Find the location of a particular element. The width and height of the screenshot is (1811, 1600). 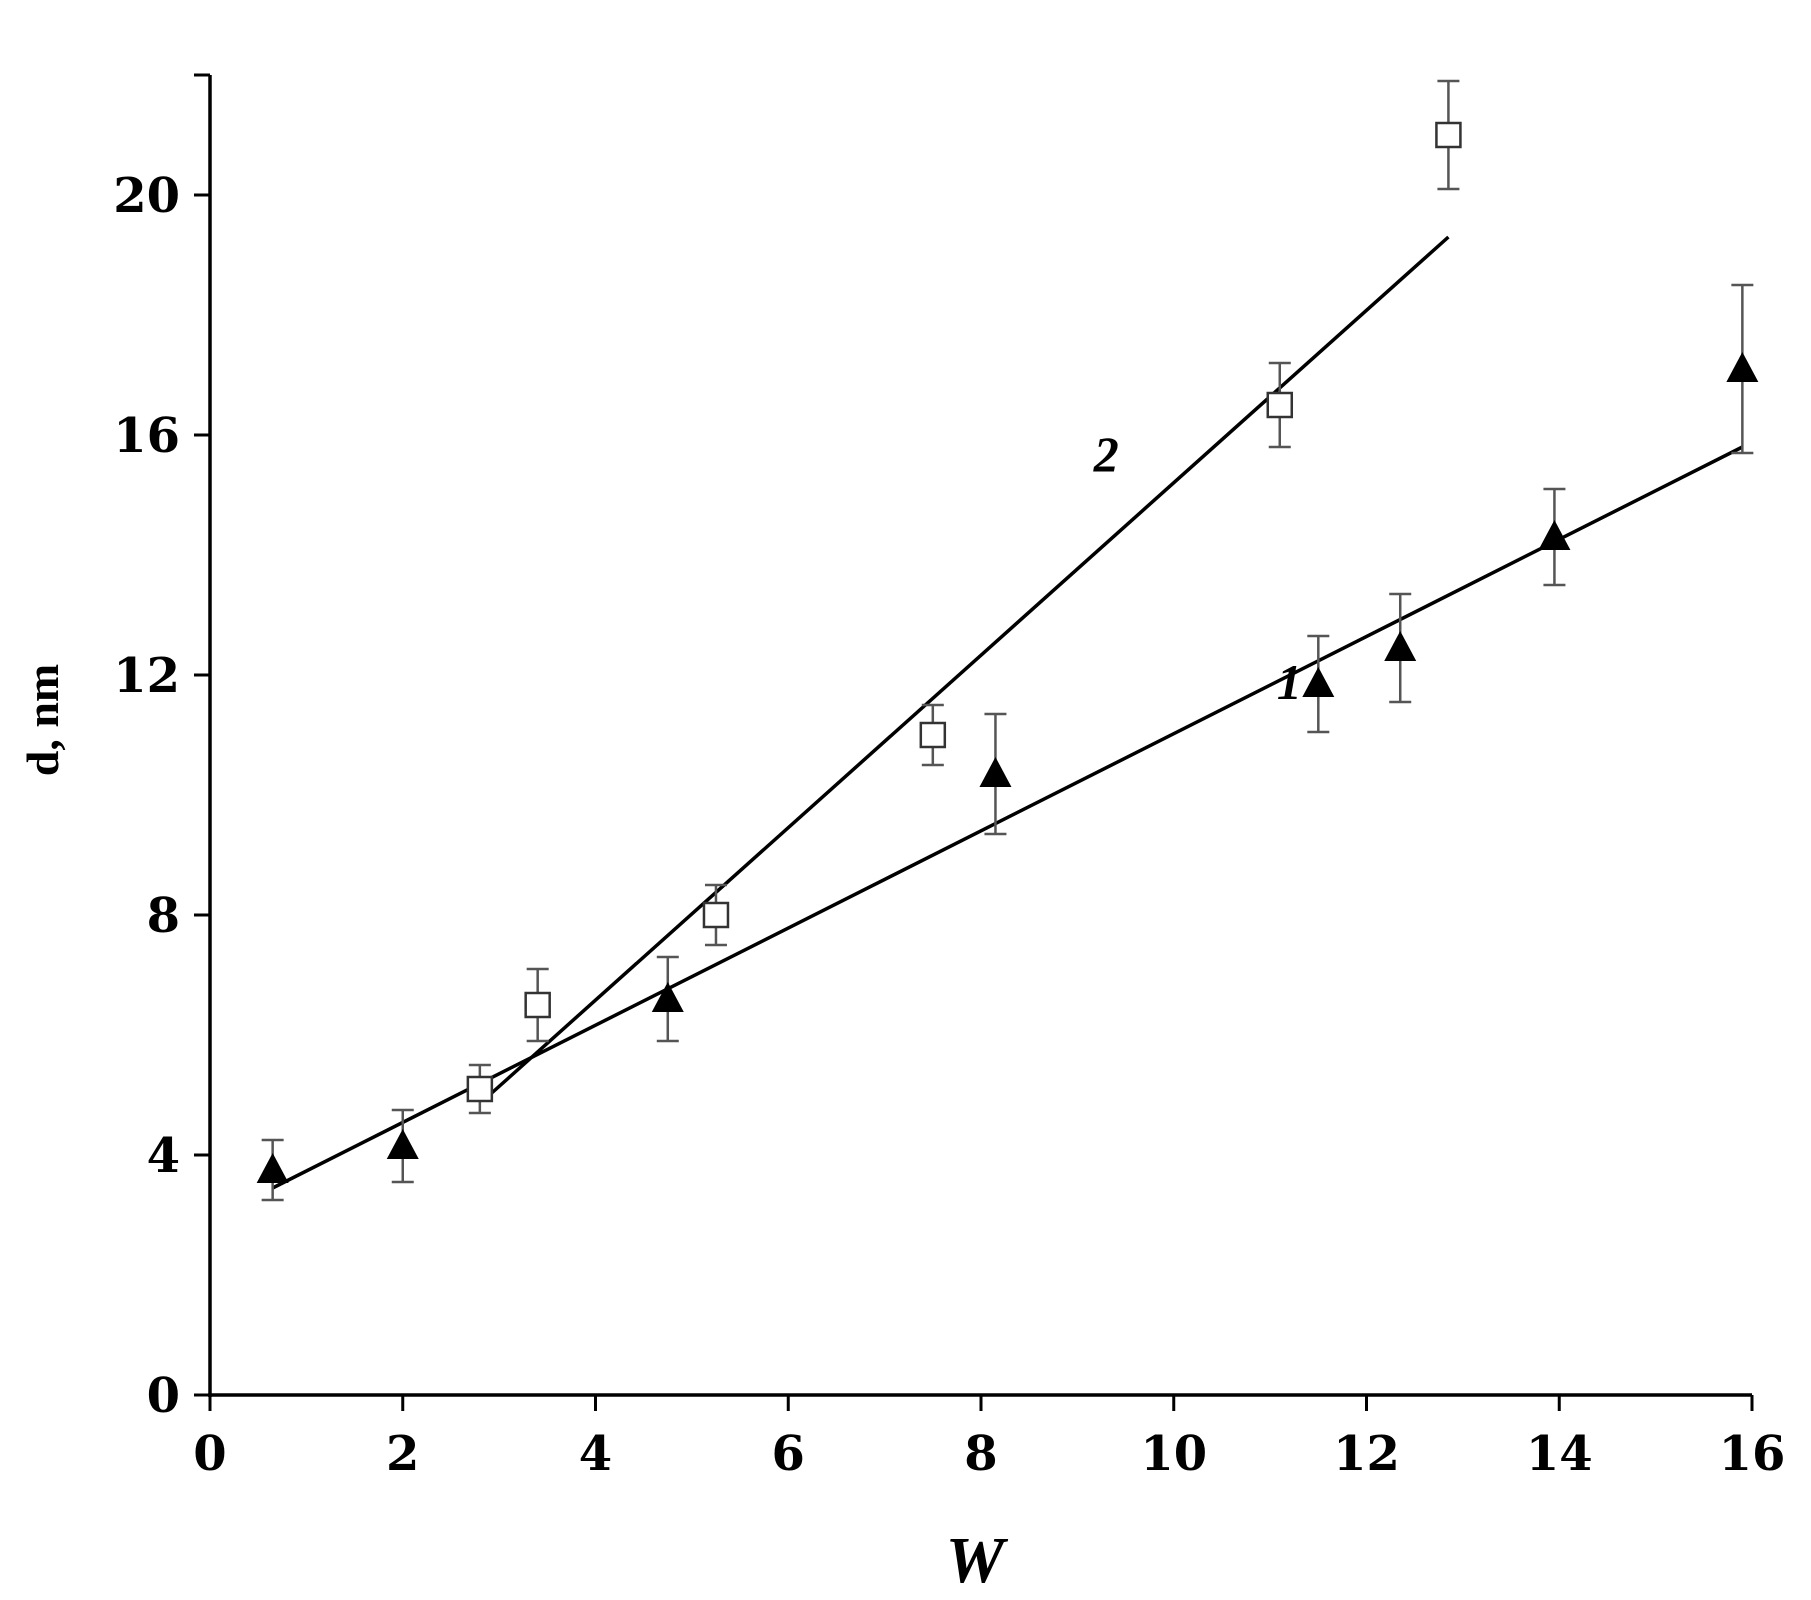

x-tick-label-1: 2 is located at coordinates (402, 1454).